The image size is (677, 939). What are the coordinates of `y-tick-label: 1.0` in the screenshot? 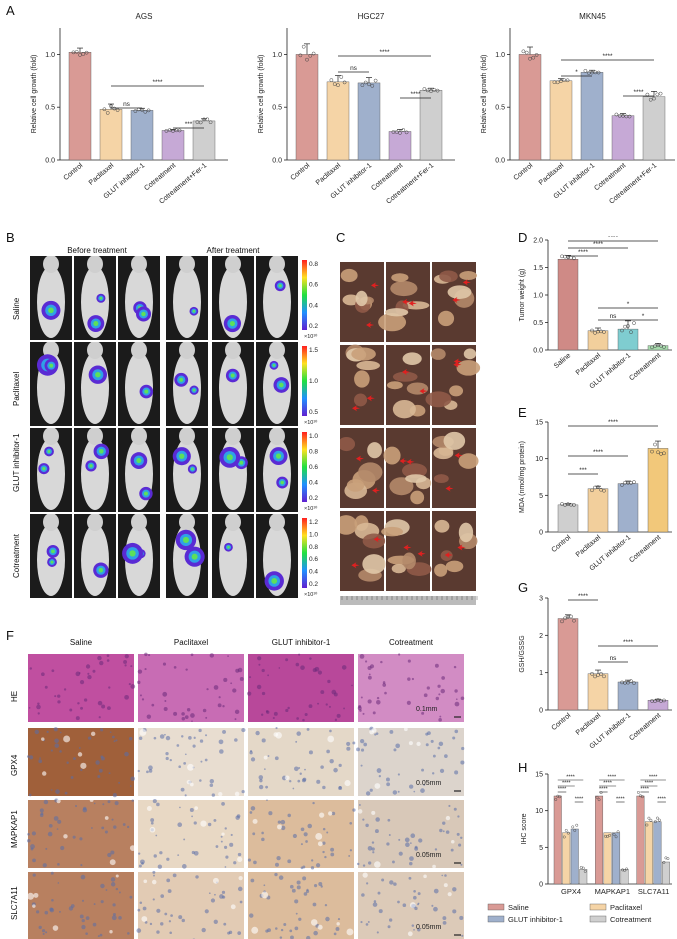 It's located at (277, 55).